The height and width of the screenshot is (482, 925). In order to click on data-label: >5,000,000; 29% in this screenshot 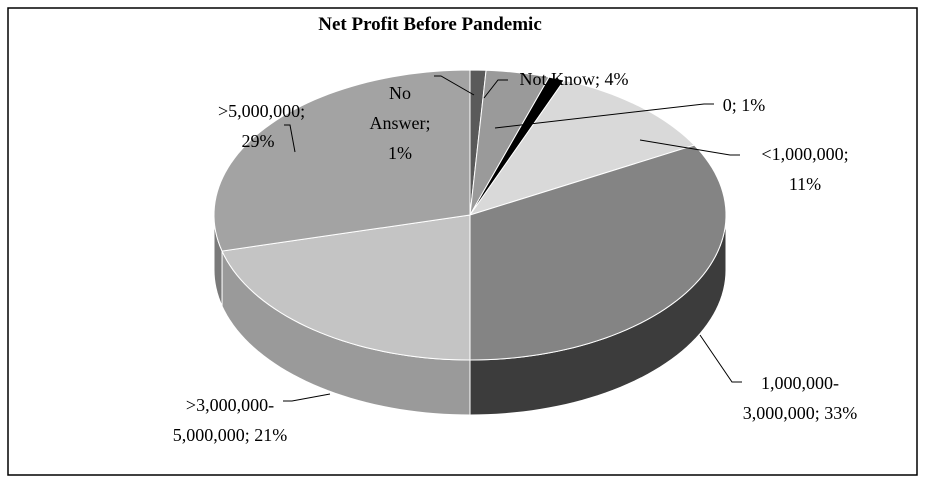, I will do `click(262, 126)`.